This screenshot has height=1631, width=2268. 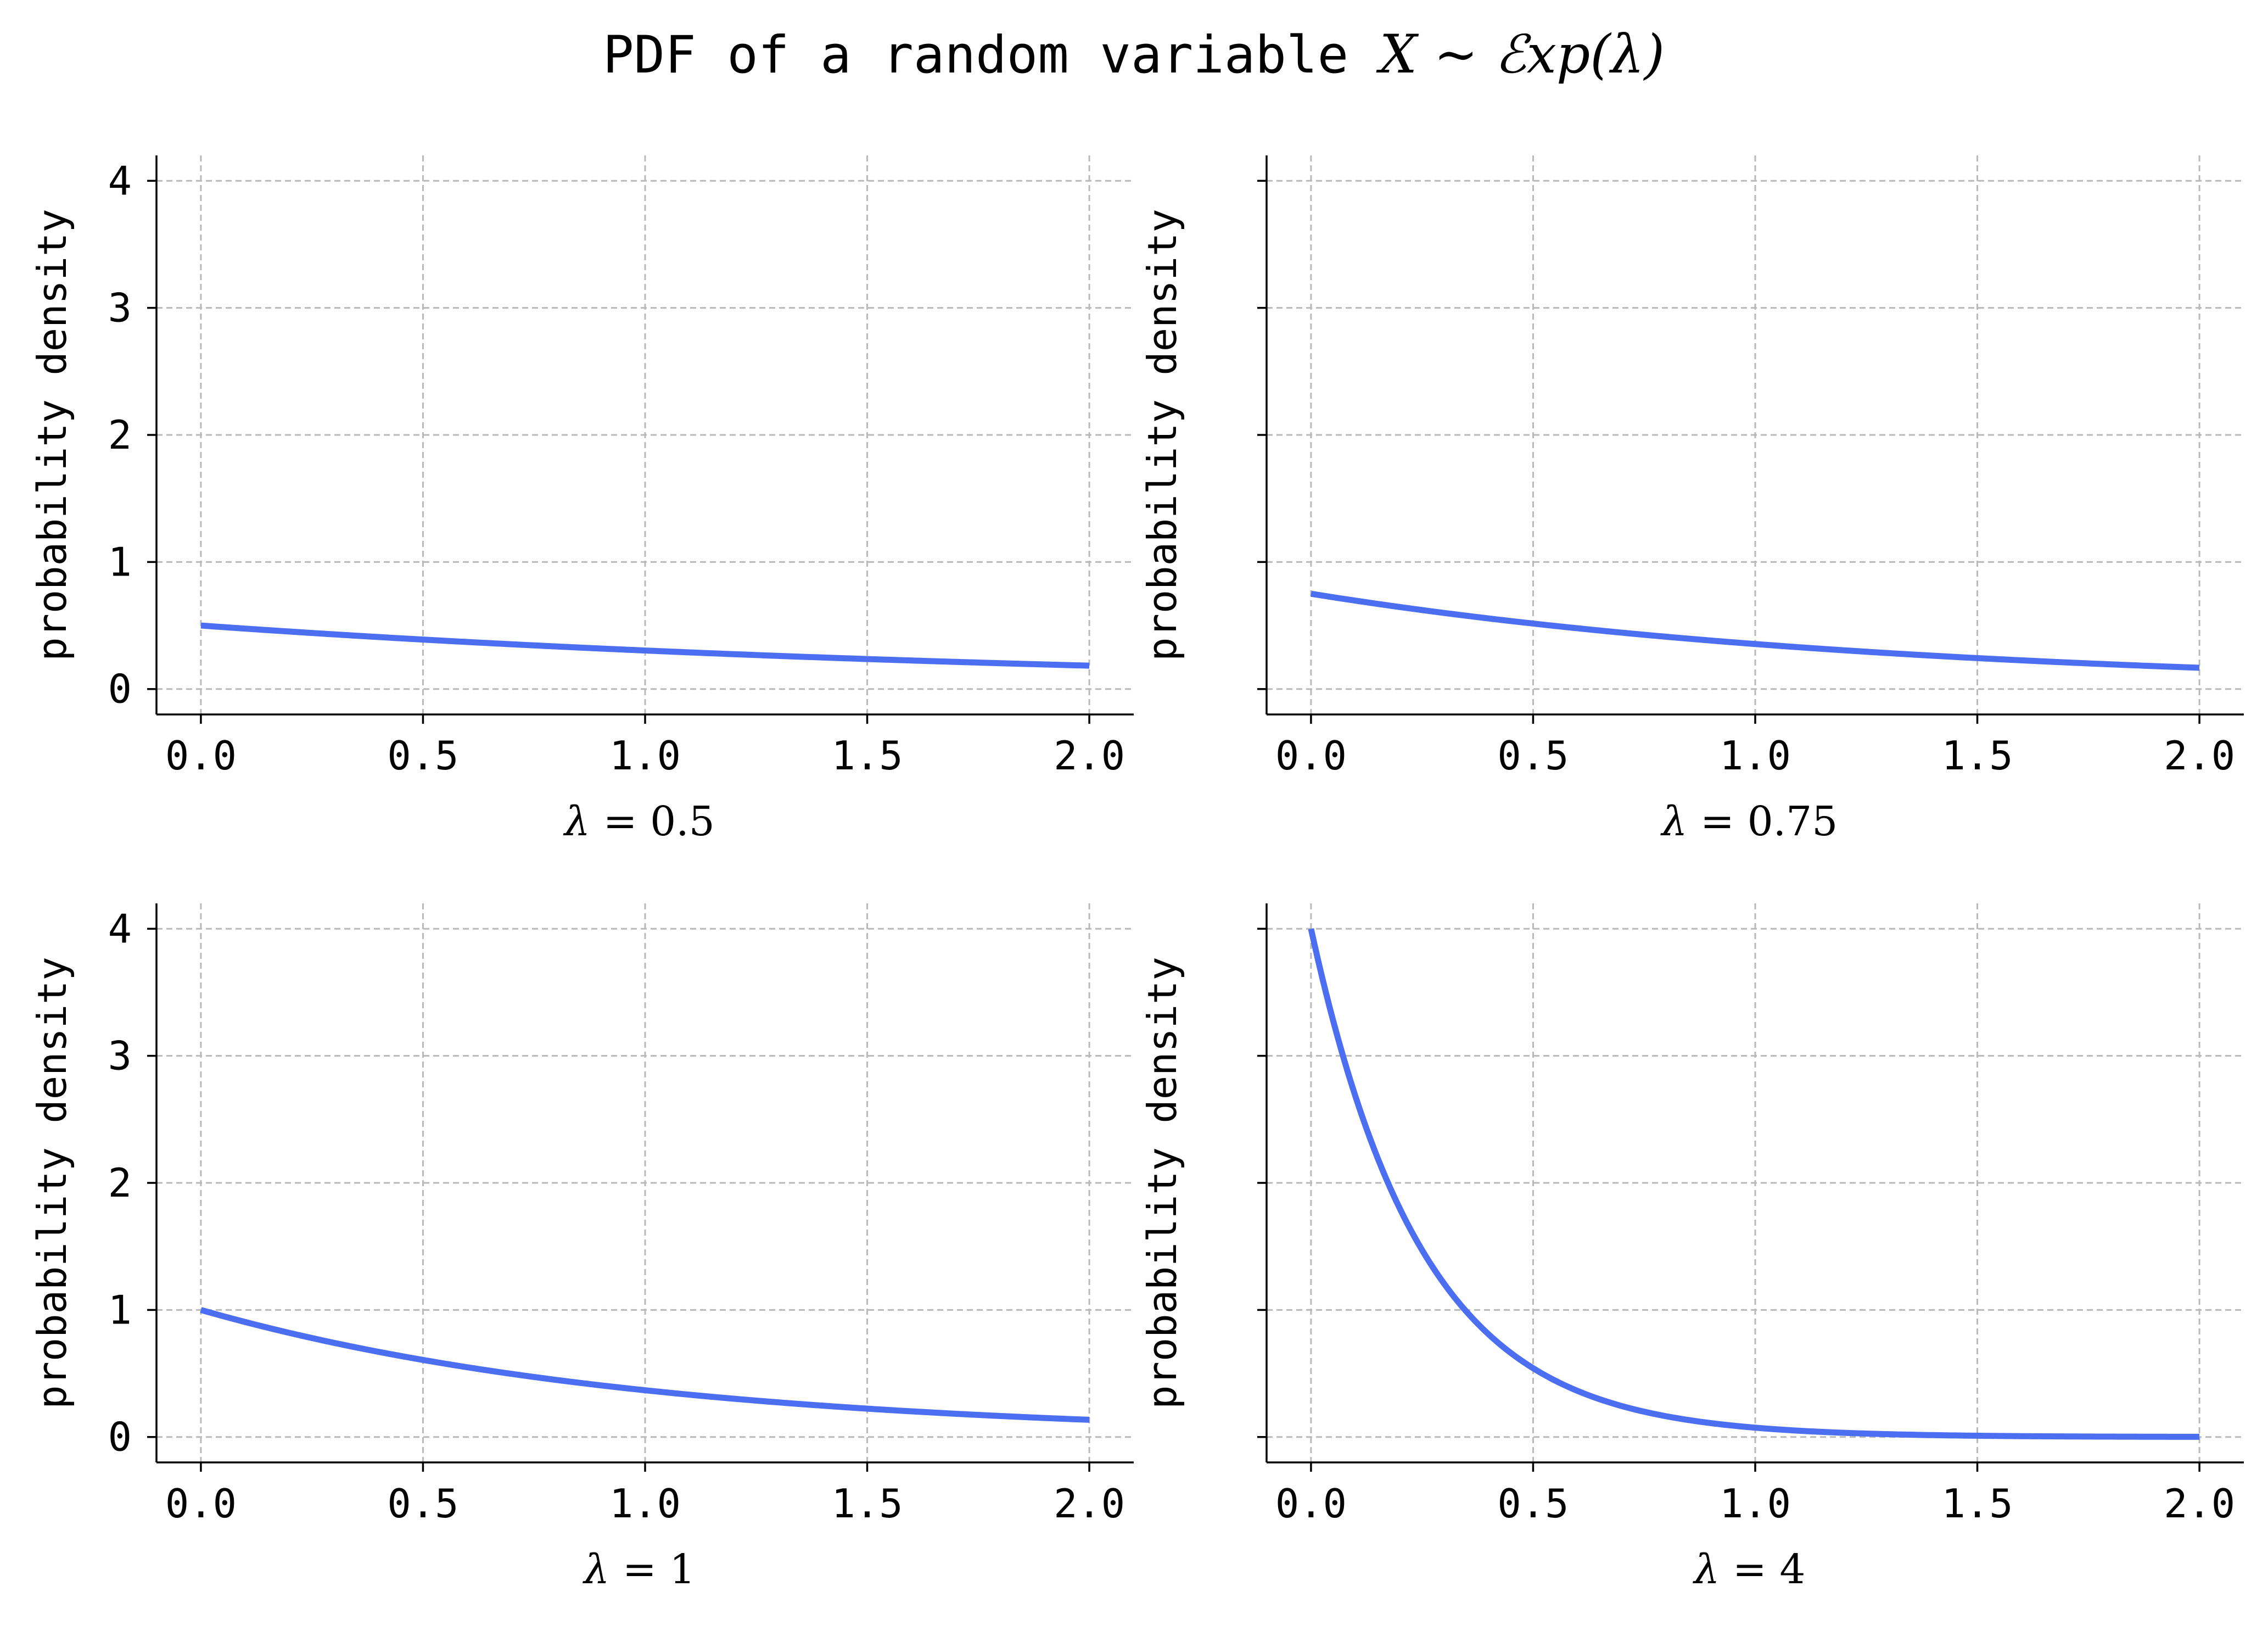 I want to click on x-axis-label: λ = 4, so click(x=1748, y=1569).